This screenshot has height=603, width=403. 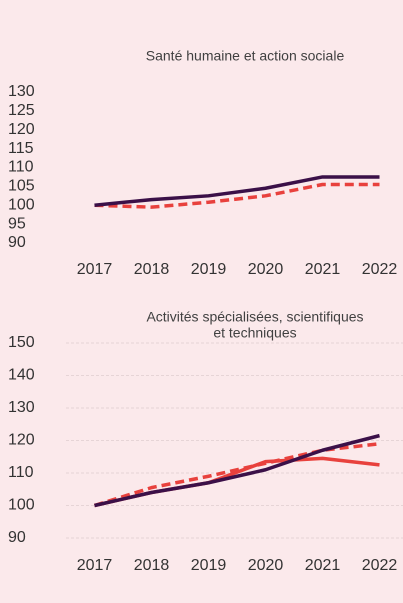 I want to click on y-tick-label: 125, so click(x=21, y=110).